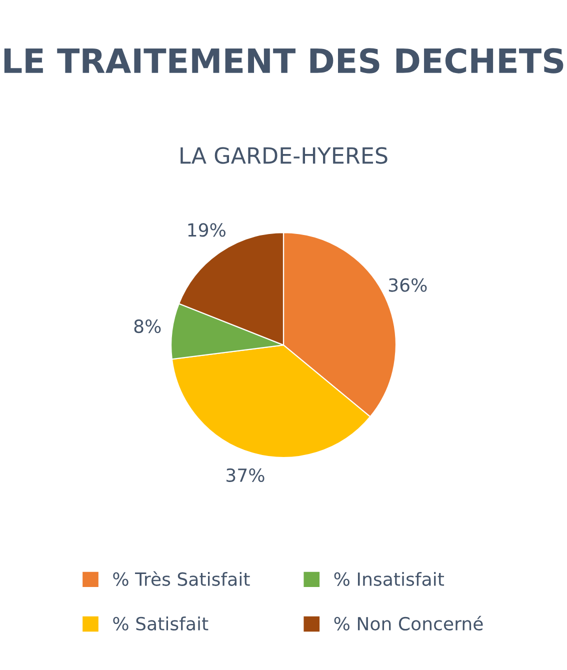 This screenshot has width=567, height=670. I want to click on chart-title: LE TRAITEMENT DES DECHETS, so click(284, 61).